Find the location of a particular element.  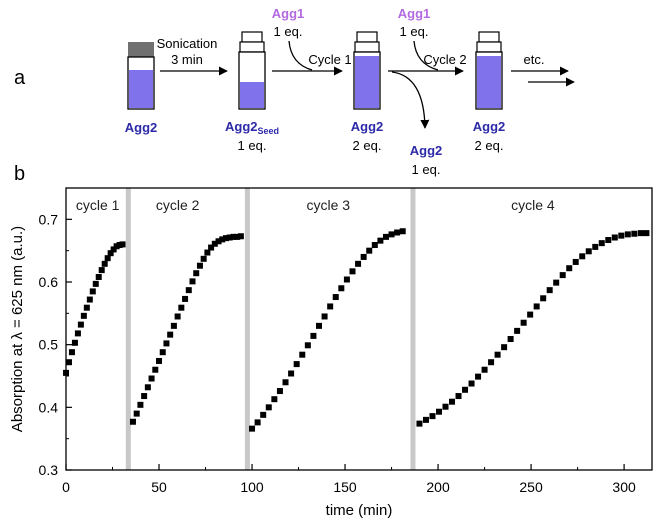

vial-seed-icon is located at coordinates (252, 70).